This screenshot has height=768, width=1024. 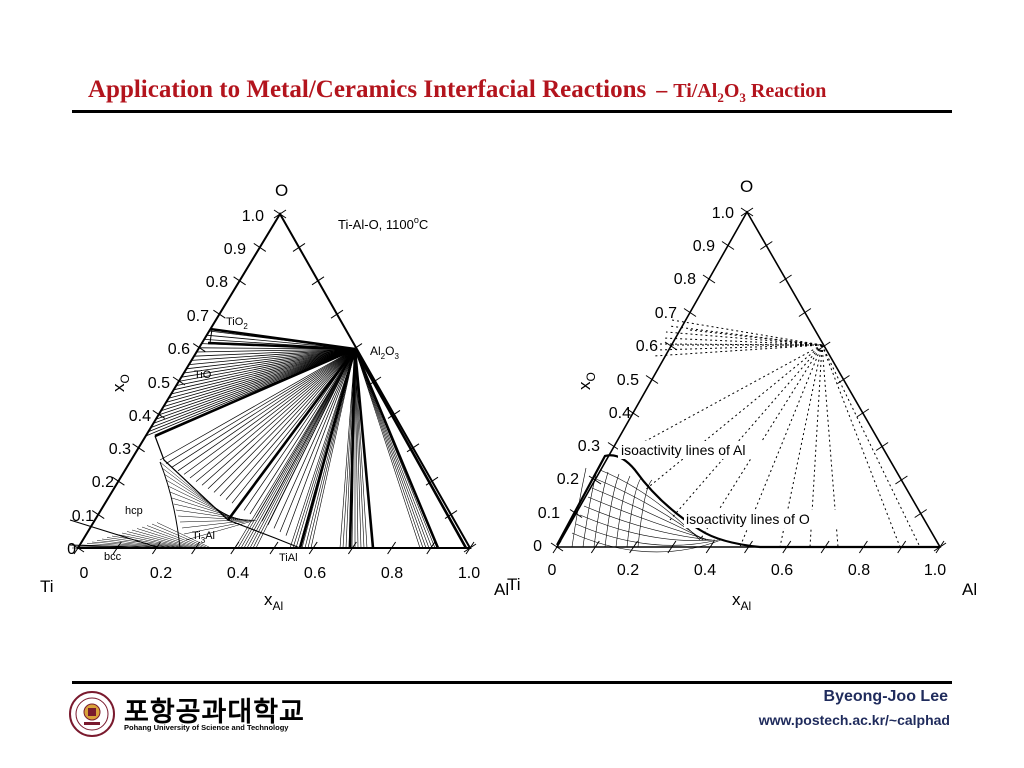 I want to click on left-vertex-ti: Ti, so click(x=47, y=586).